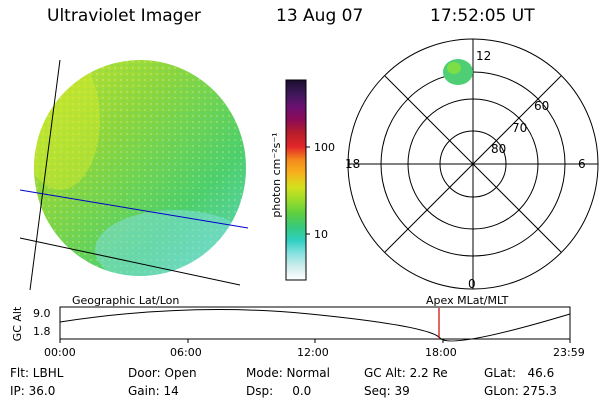 The width and height of the screenshot is (600, 400). Describe the element at coordinates (162, 373) in the screenshot. I see `status-door: Door: Open` at that location.